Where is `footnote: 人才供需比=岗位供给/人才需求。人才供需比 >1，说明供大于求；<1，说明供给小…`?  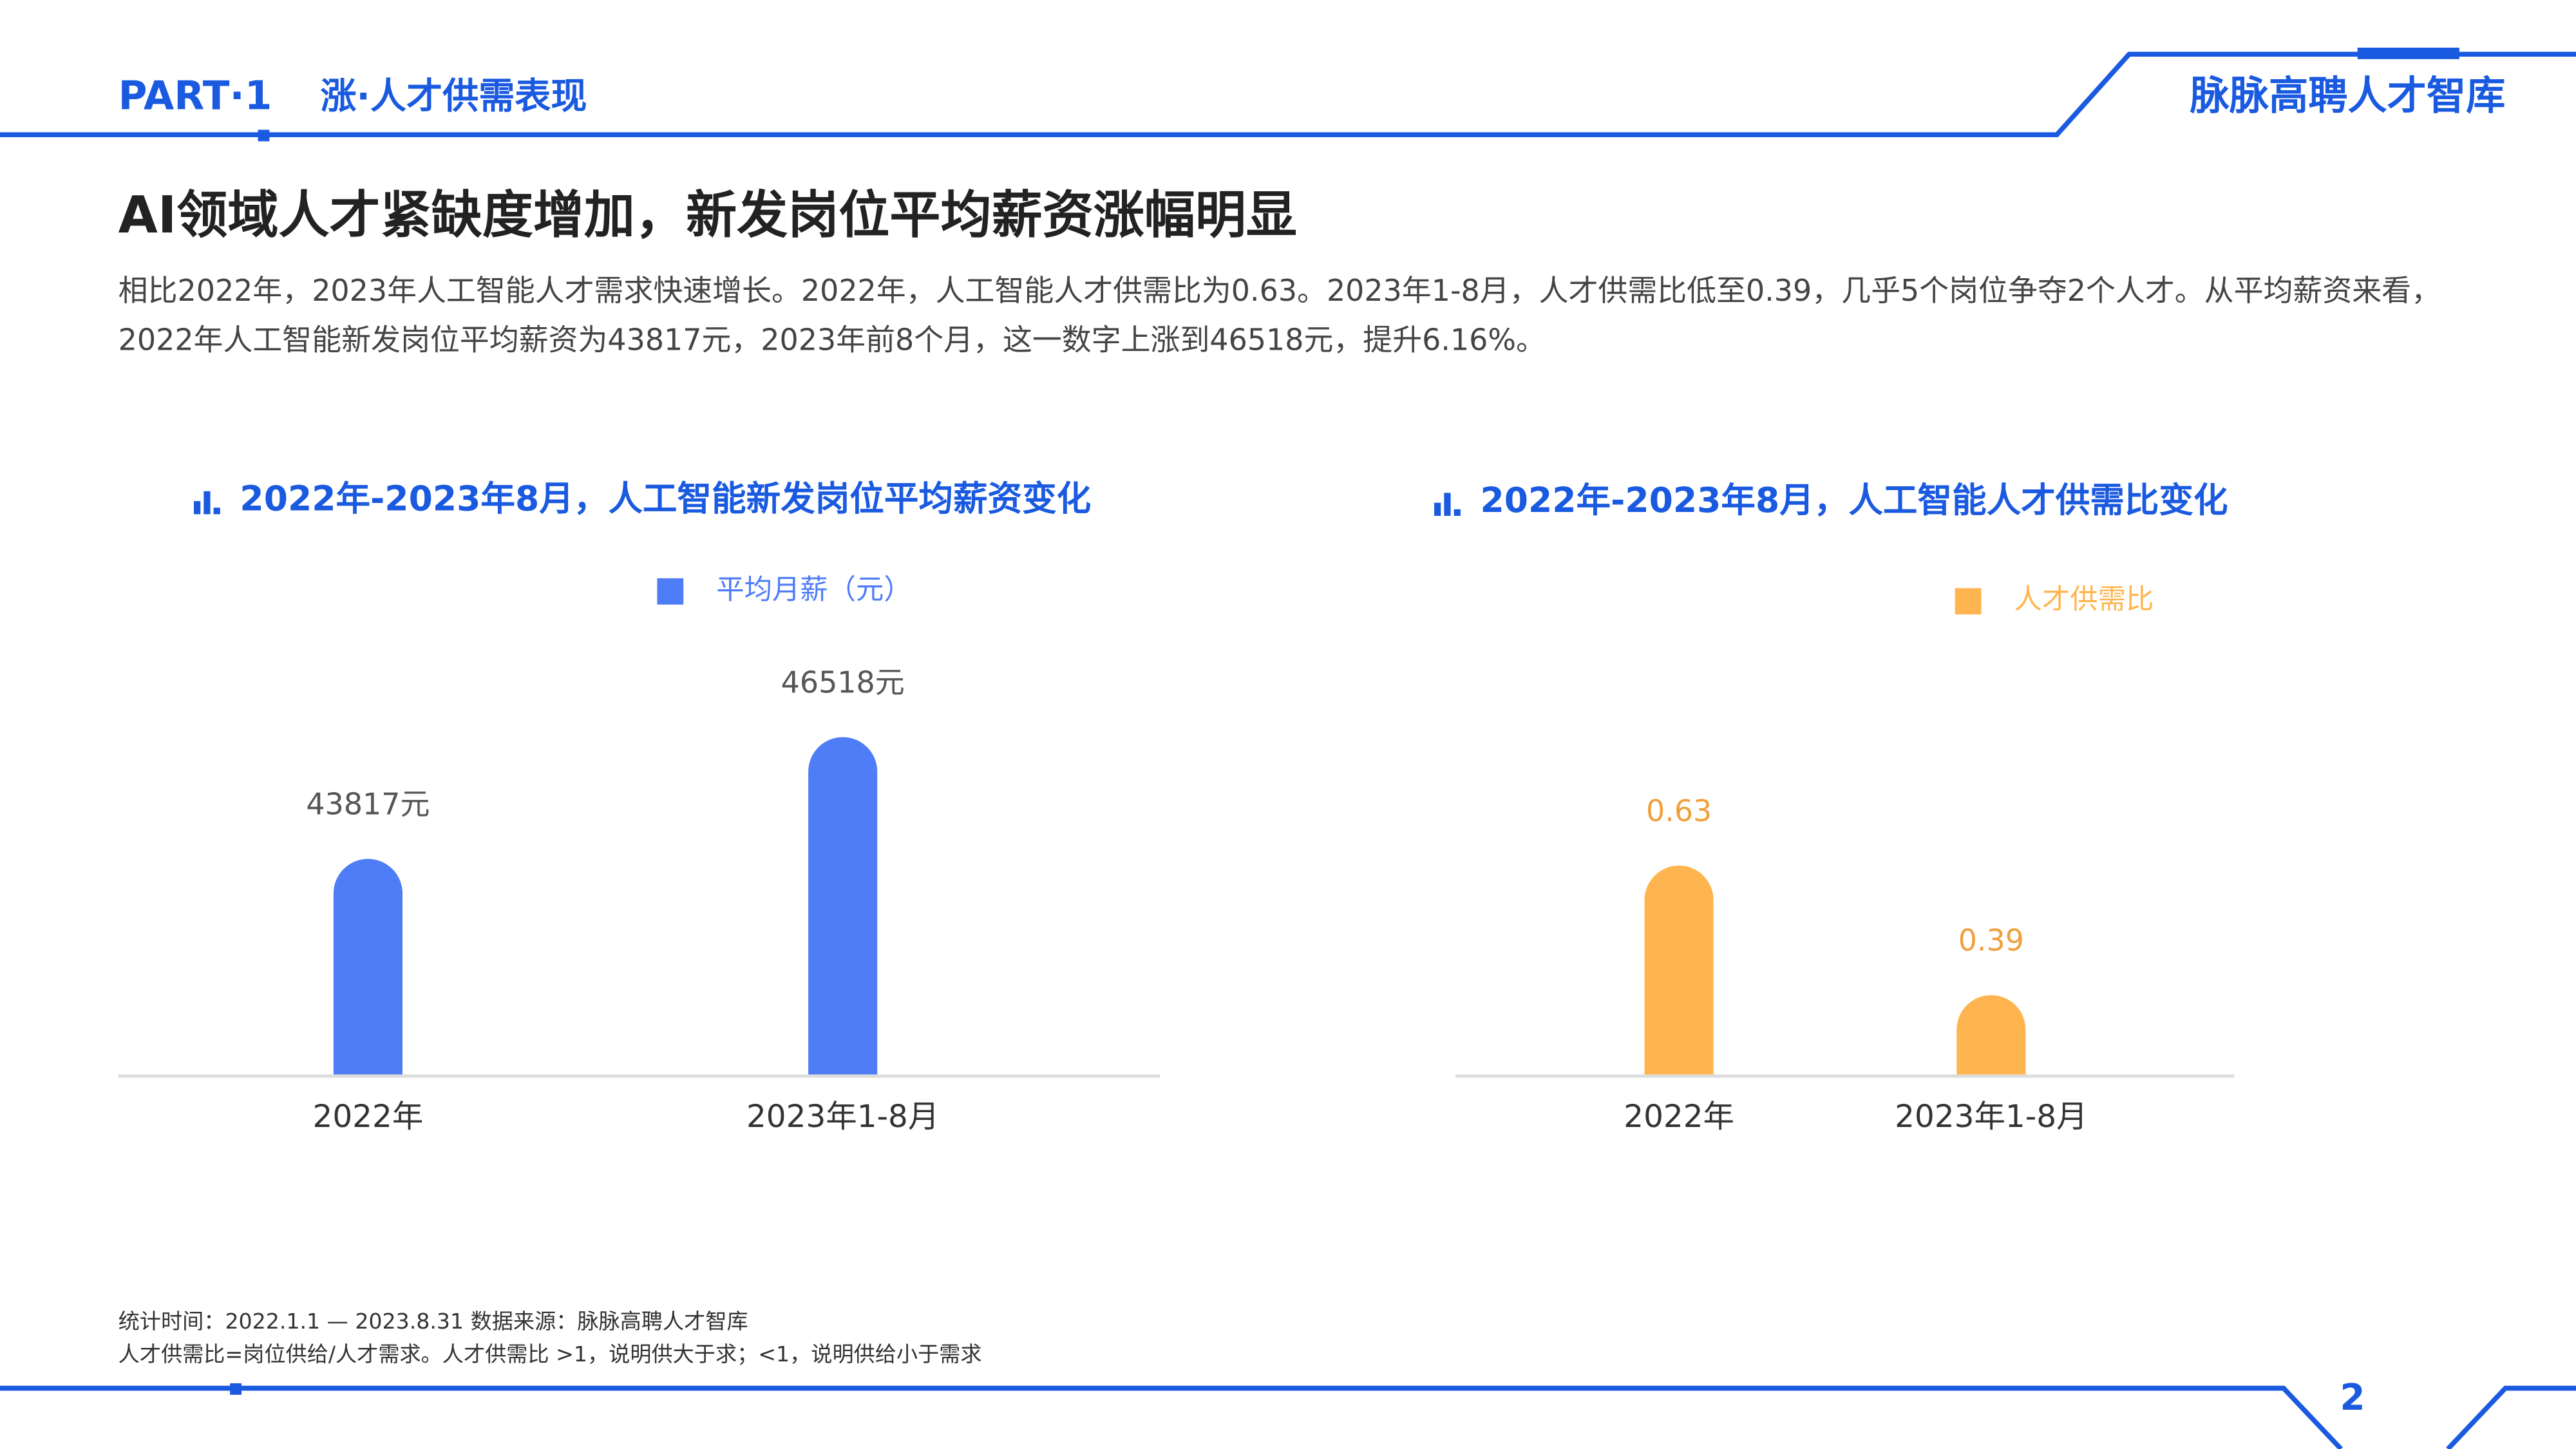 footnote: 人才供需比=岗位供给/人才需求。人才供需比 >1，说明供大于求；<1，说明供给小… is located at coordinates (550, 1354).